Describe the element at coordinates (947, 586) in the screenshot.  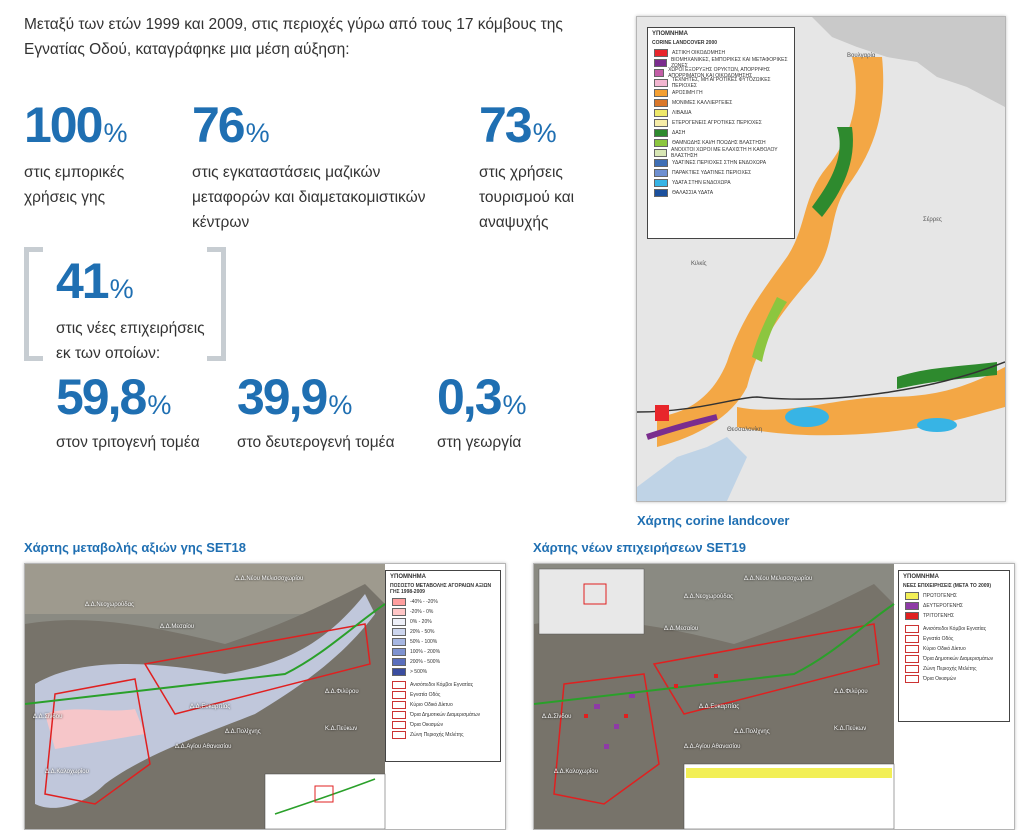
I see `legend-subtitle: ΝΕΕΣ ΕΠΙΧΕΙΡΗΣΕΙΣ (ΜΕΤΑ ΤΟ 2009)` at that location.